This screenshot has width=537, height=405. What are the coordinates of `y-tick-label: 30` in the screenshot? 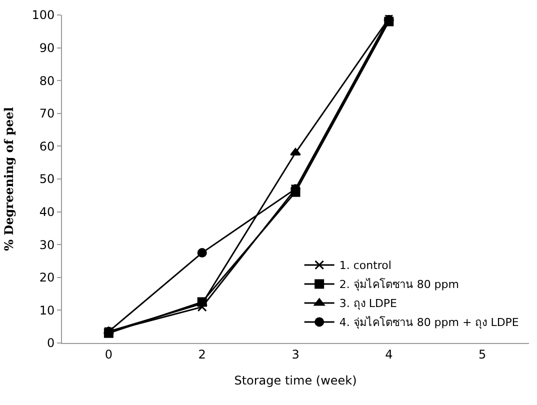 It's located at (47, 245).